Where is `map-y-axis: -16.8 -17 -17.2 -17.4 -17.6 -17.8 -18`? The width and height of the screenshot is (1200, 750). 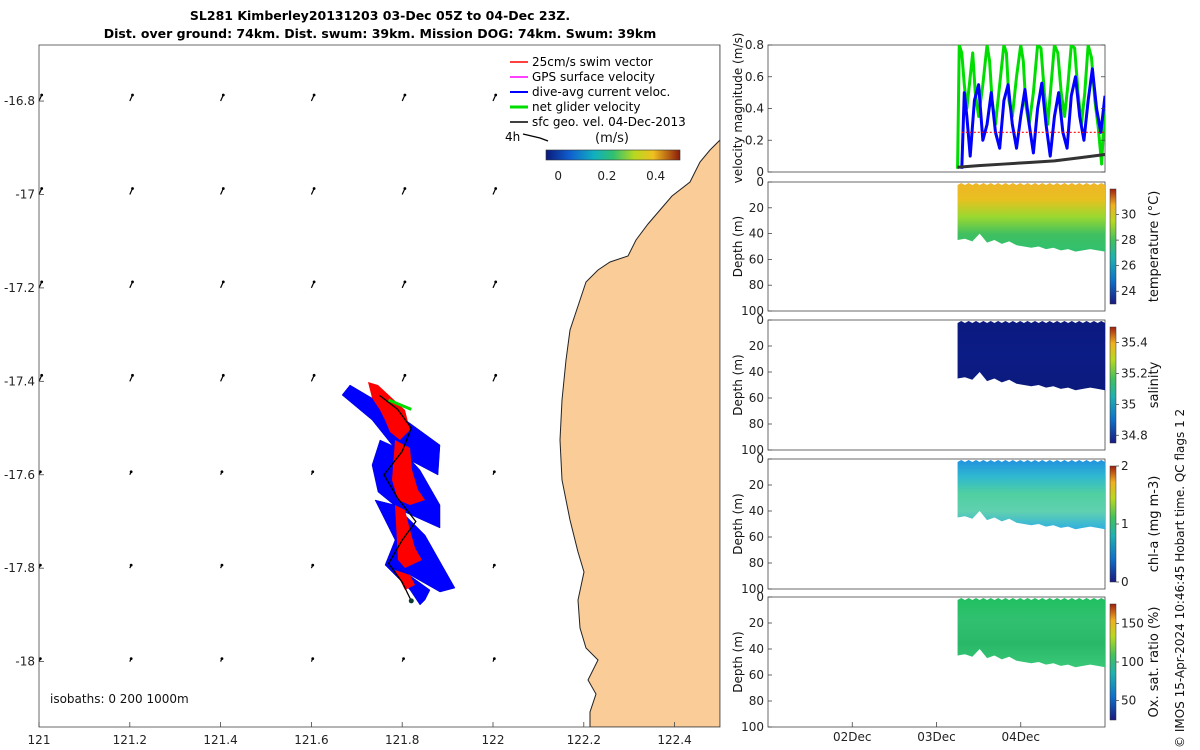 map-y-axis: -16.8 -17 -17.2 -17.4 -17.6 -17.8 -18 is located at coordinates (24, 381).